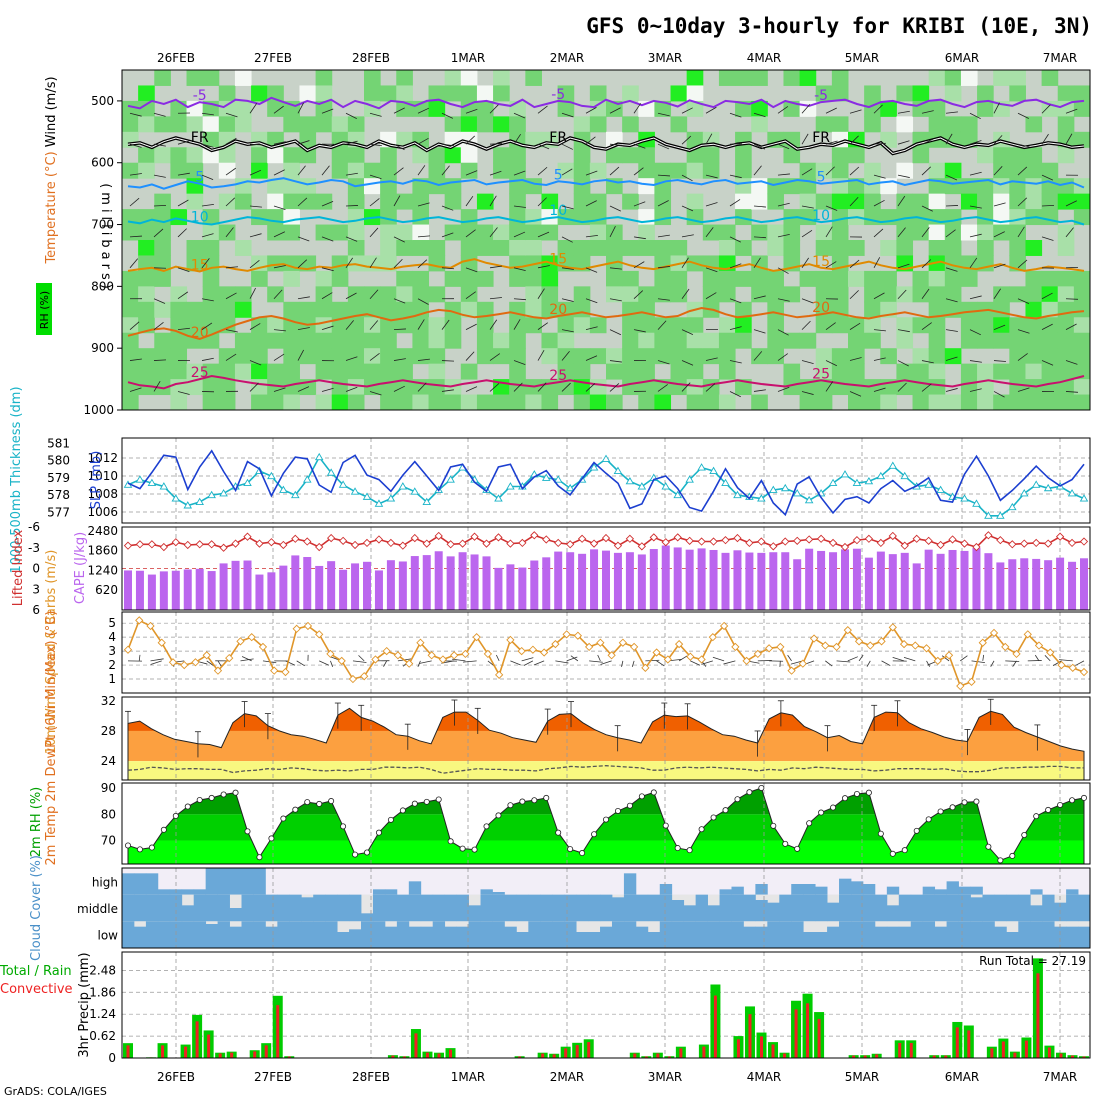  What do you see at coordinates (200, 138) in the screenshot?
I see `isotherm-label-FR-0: FR` at bounding box center [200, 138].